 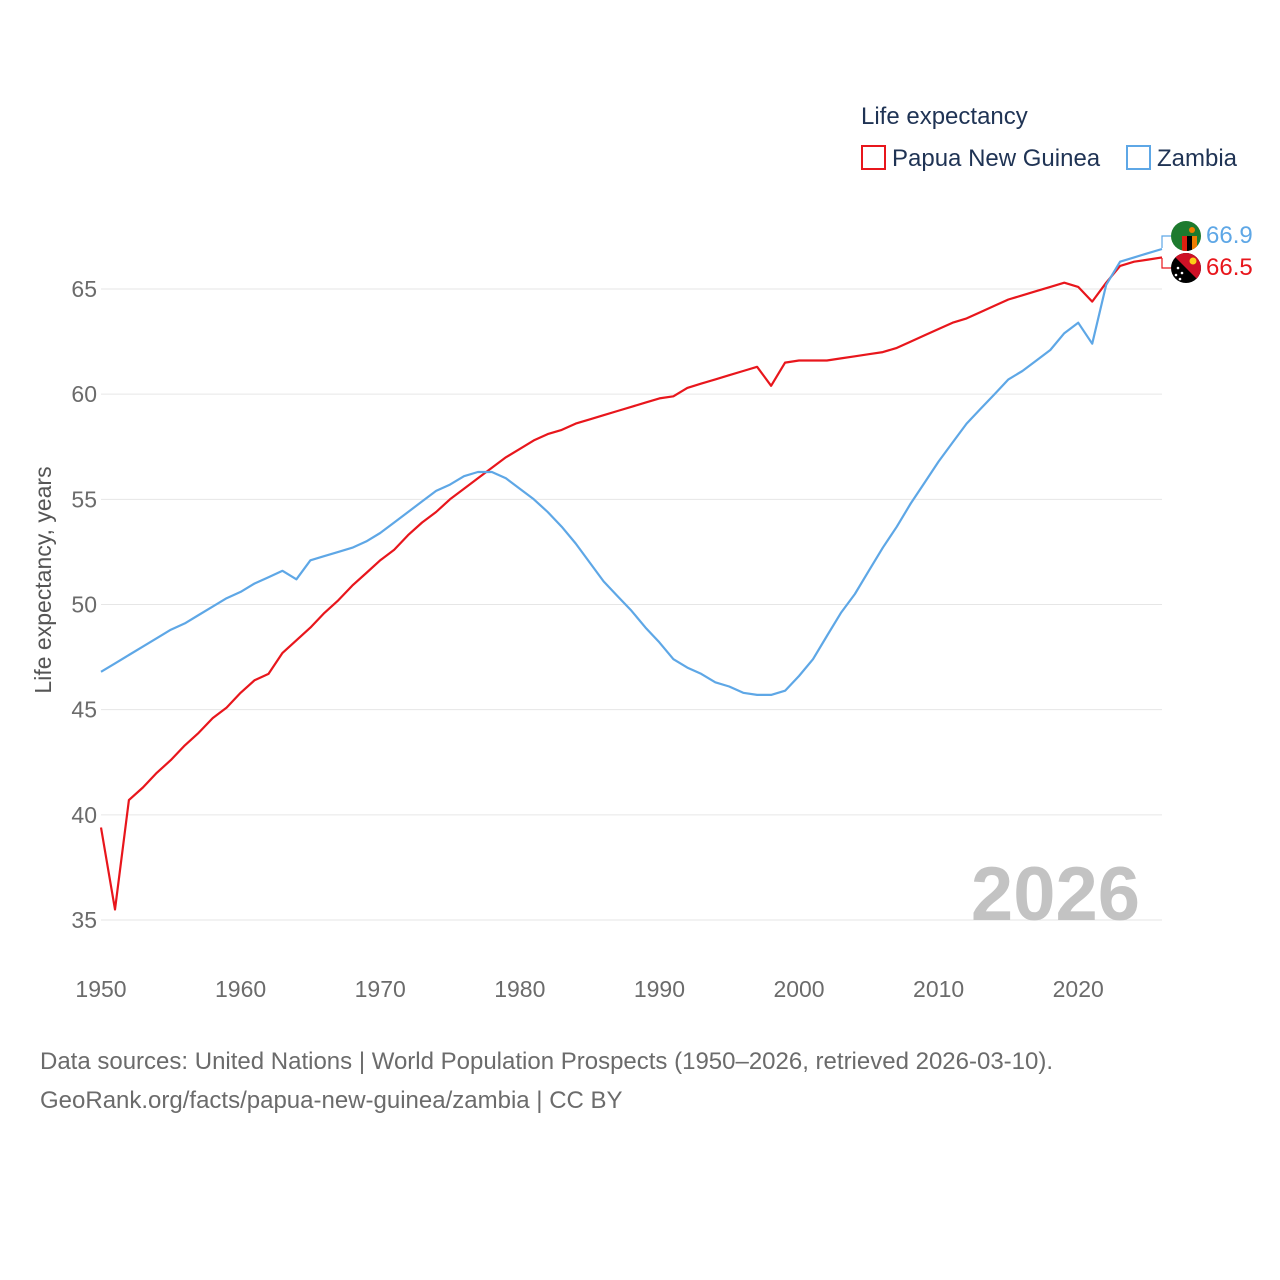 What do you see at coordinates (1197, 158) in the screenshot?
I see `legend-label-zambia: Zambia` at bounding box center [1197, 158].